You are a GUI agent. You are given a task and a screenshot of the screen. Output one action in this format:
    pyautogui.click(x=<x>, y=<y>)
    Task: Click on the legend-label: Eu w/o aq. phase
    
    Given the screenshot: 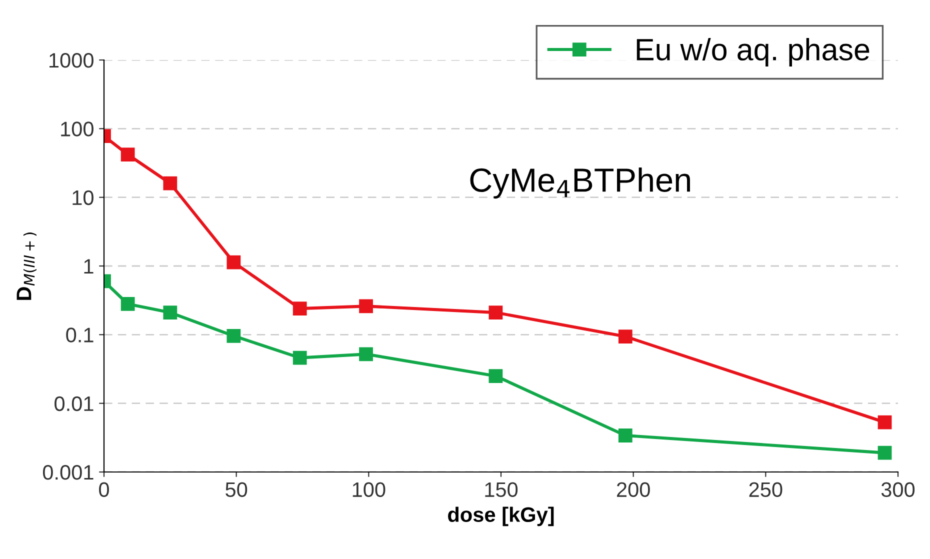 What is the action you would take?
    pyautogui.click(x=753, y=52)
    